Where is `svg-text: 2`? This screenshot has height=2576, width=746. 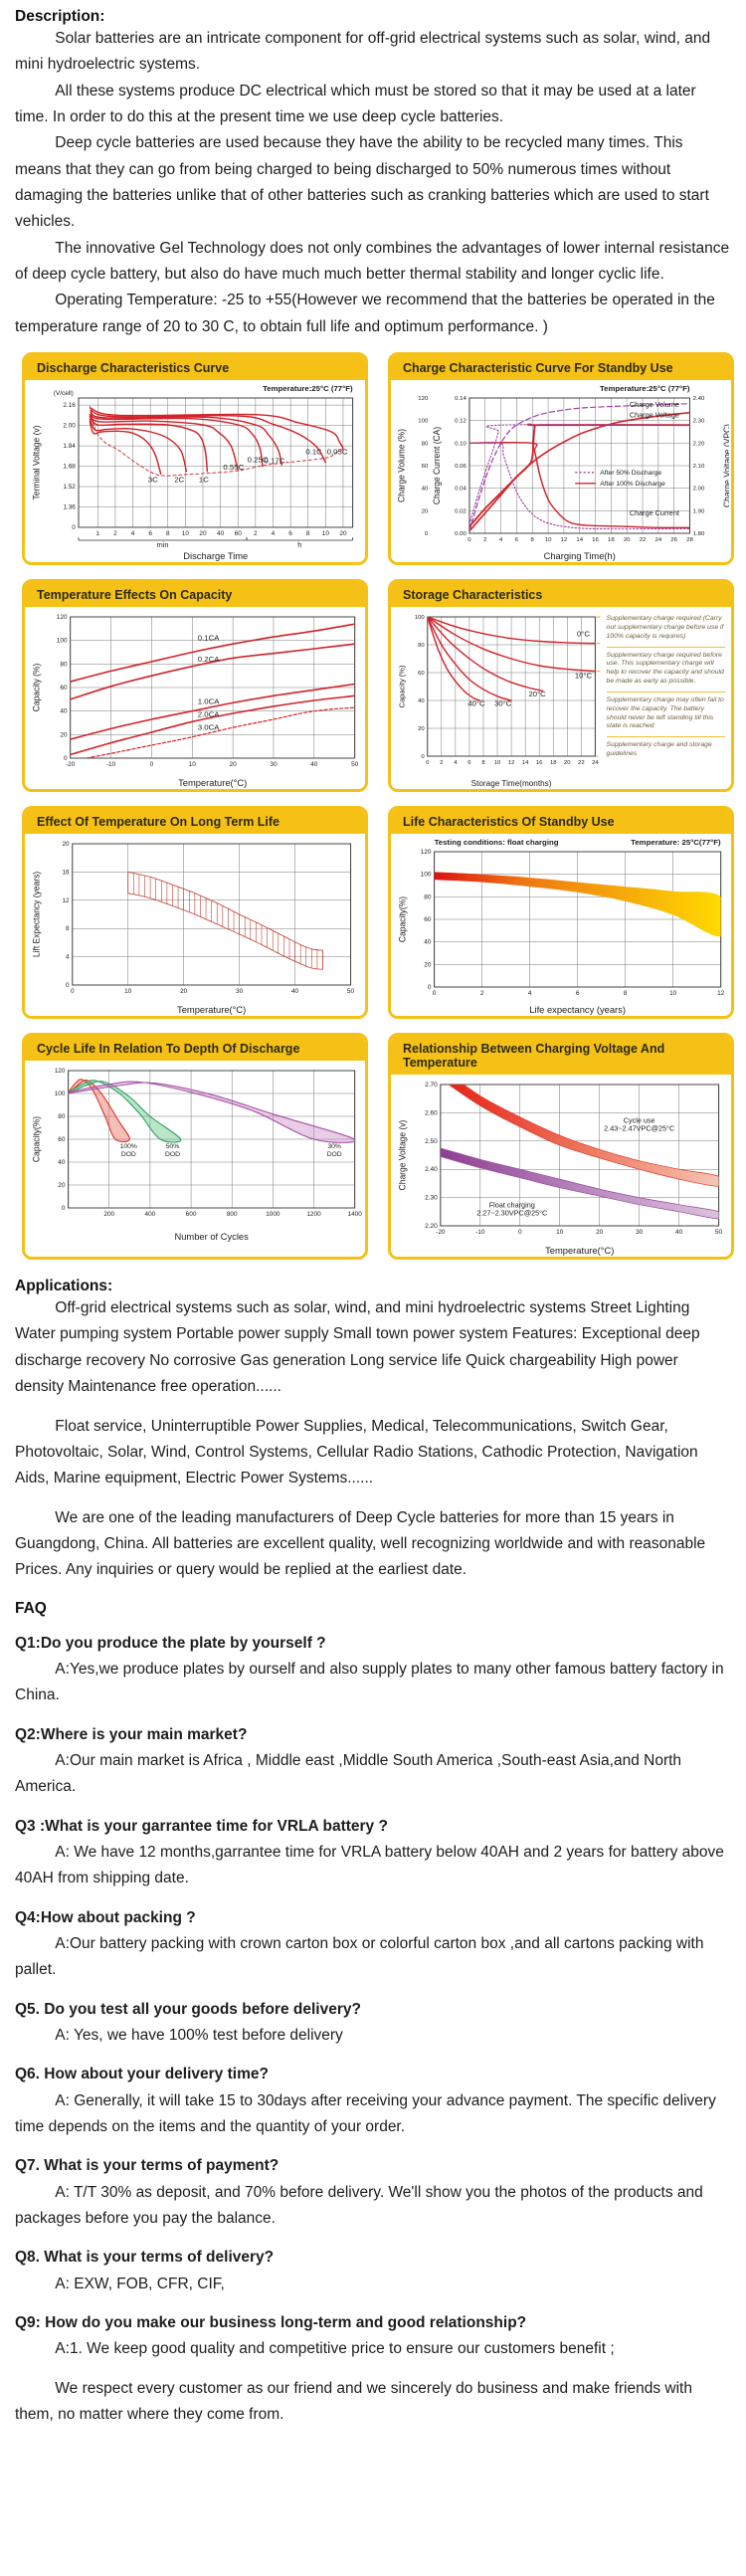 svg-text: 2 is located at coordinates (256, 533).